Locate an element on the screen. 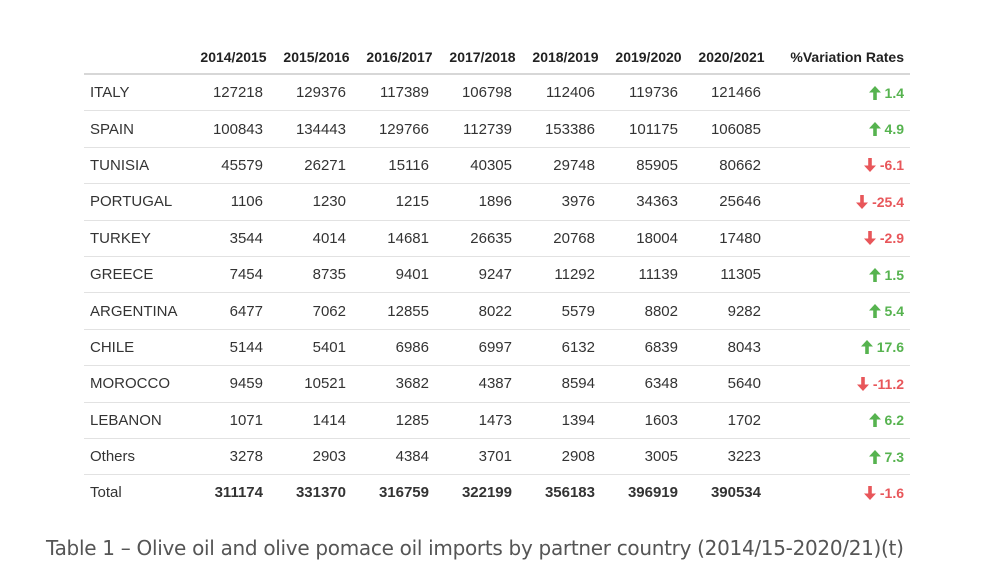  value-cell: 9247 is located at coordinates (482, 275).